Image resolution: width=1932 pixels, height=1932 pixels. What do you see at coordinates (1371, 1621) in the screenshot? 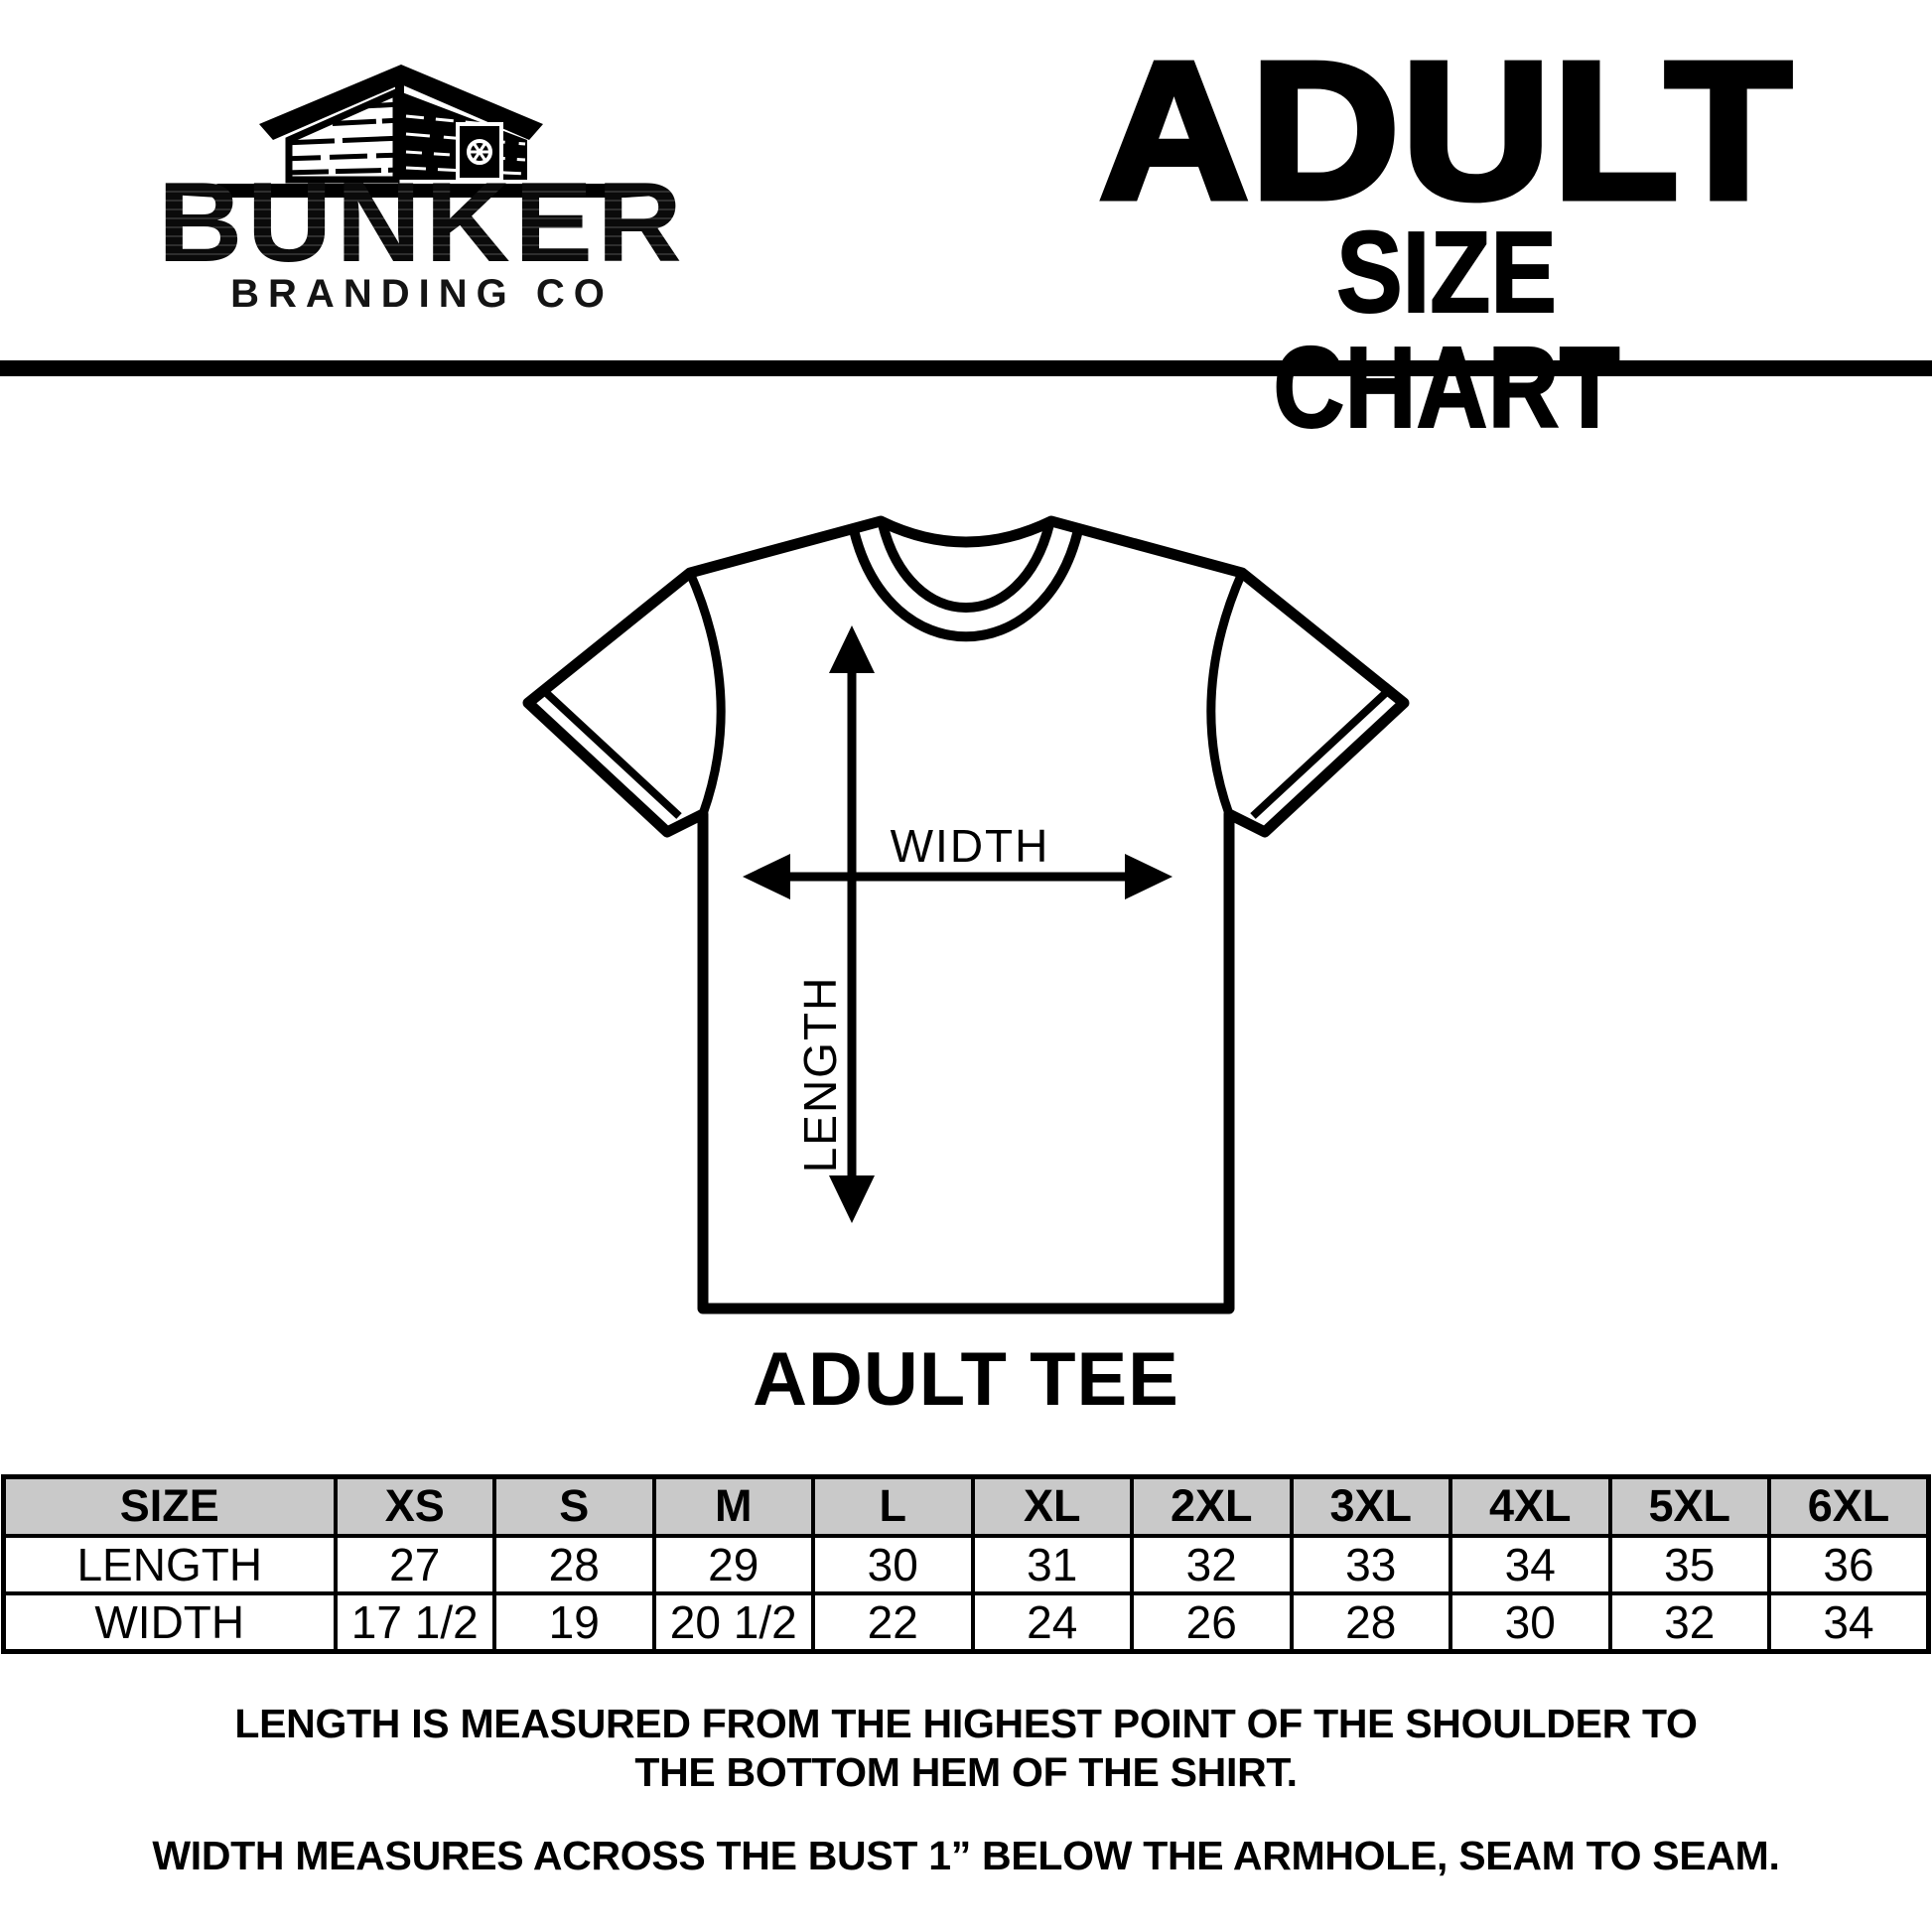
I see `width-3xl: 28` at bounding box center [1371, 1621].